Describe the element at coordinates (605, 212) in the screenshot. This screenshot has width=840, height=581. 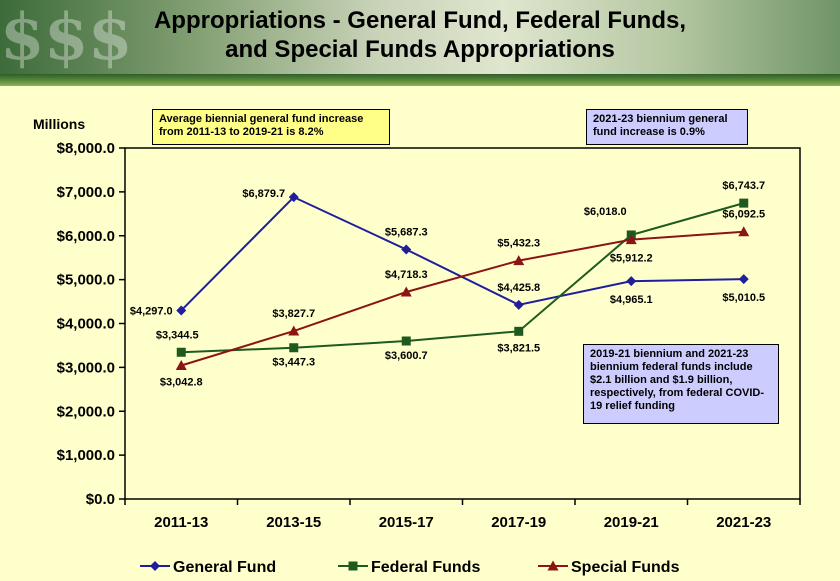
I see `federal-funds-data-label: $6,018.0` at that location.